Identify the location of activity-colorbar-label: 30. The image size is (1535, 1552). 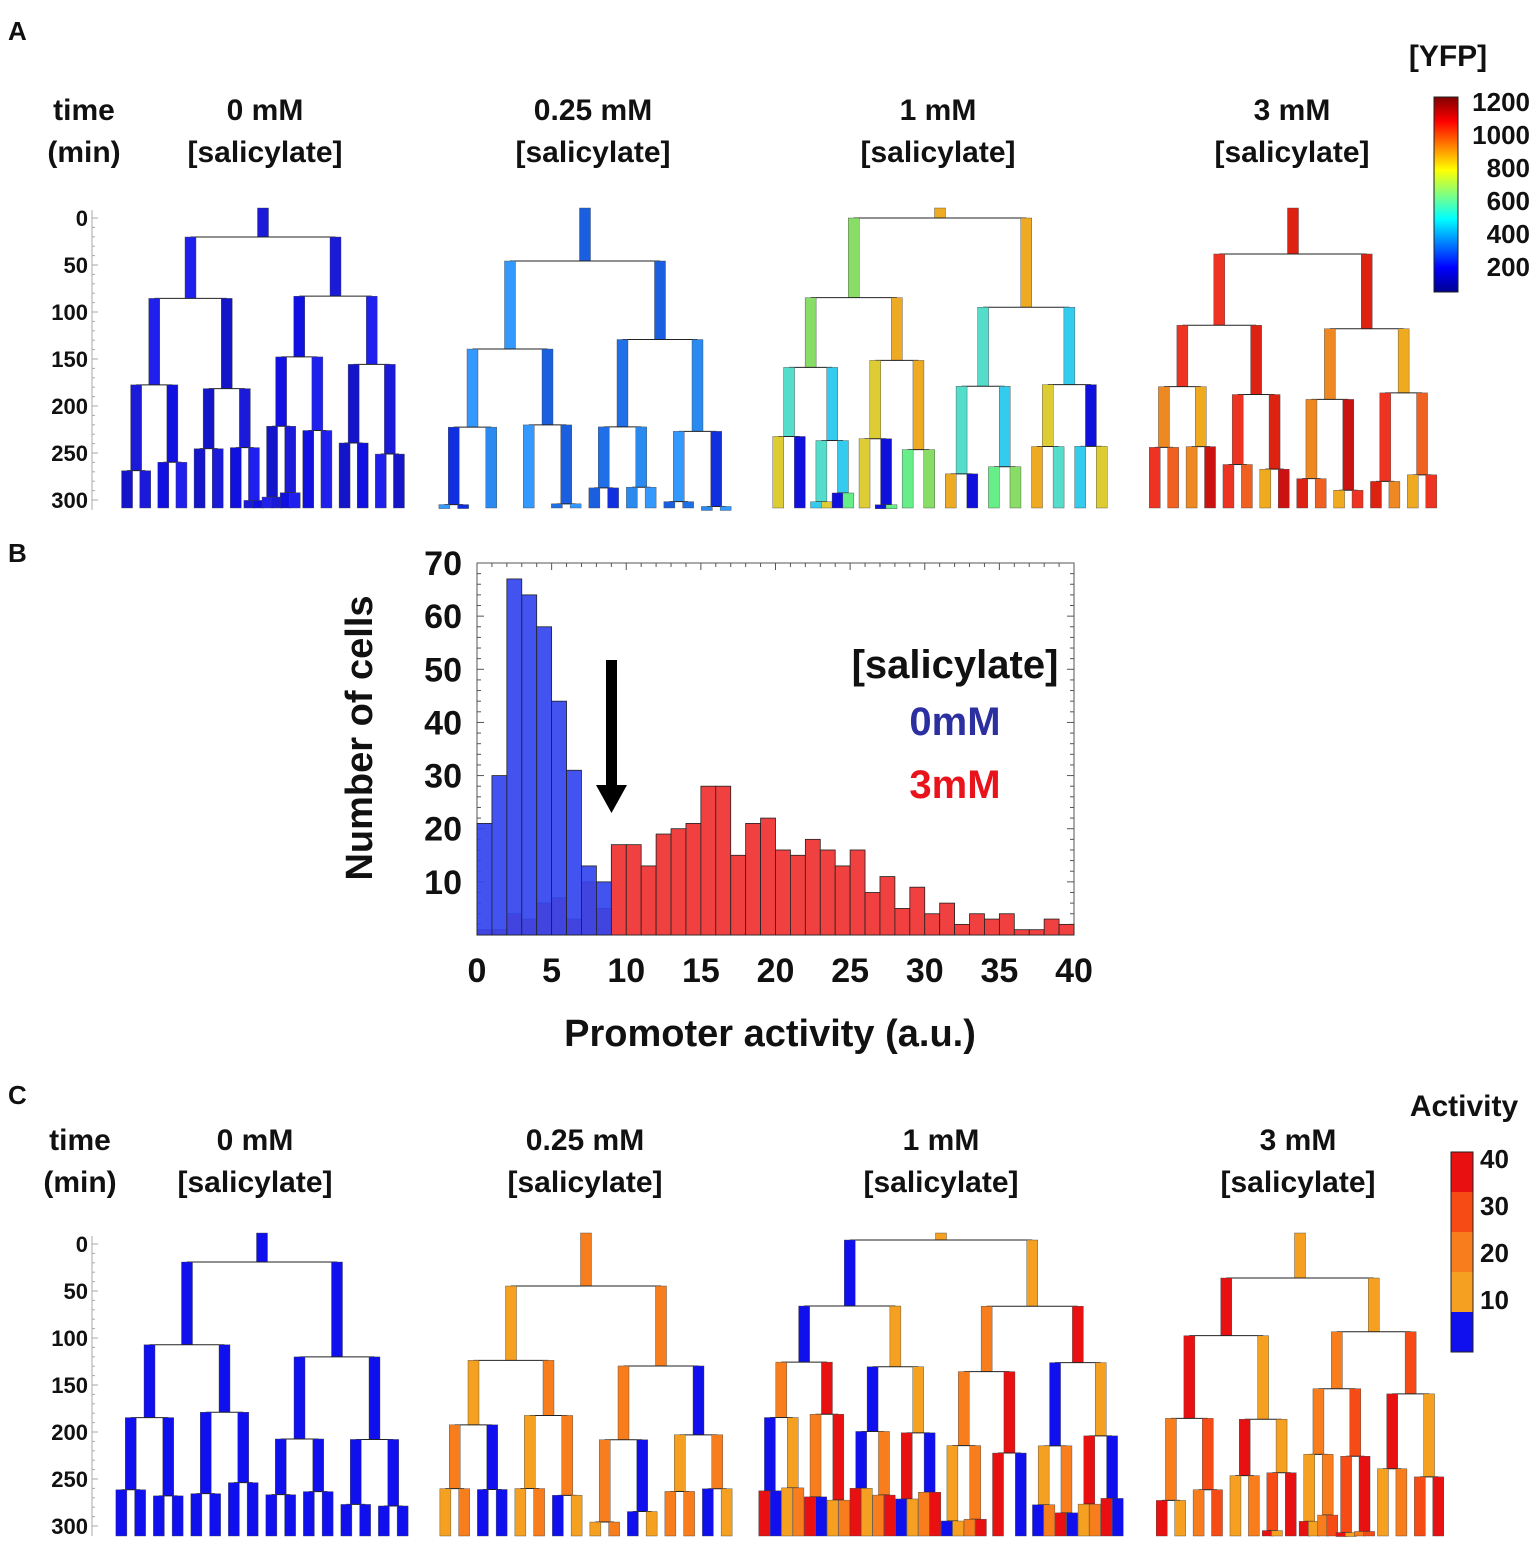
(1494, 1206).